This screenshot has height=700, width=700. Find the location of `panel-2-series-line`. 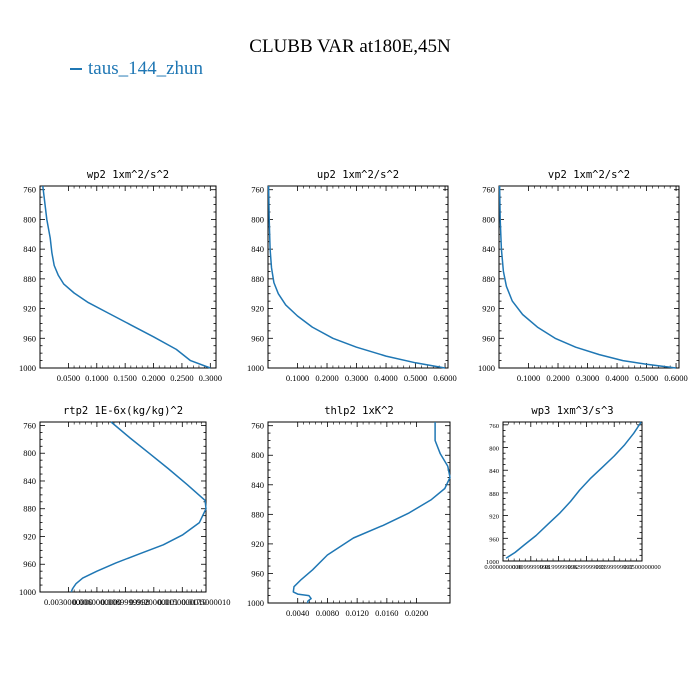

panel-2-series-line is located at coordinates (356, 277).